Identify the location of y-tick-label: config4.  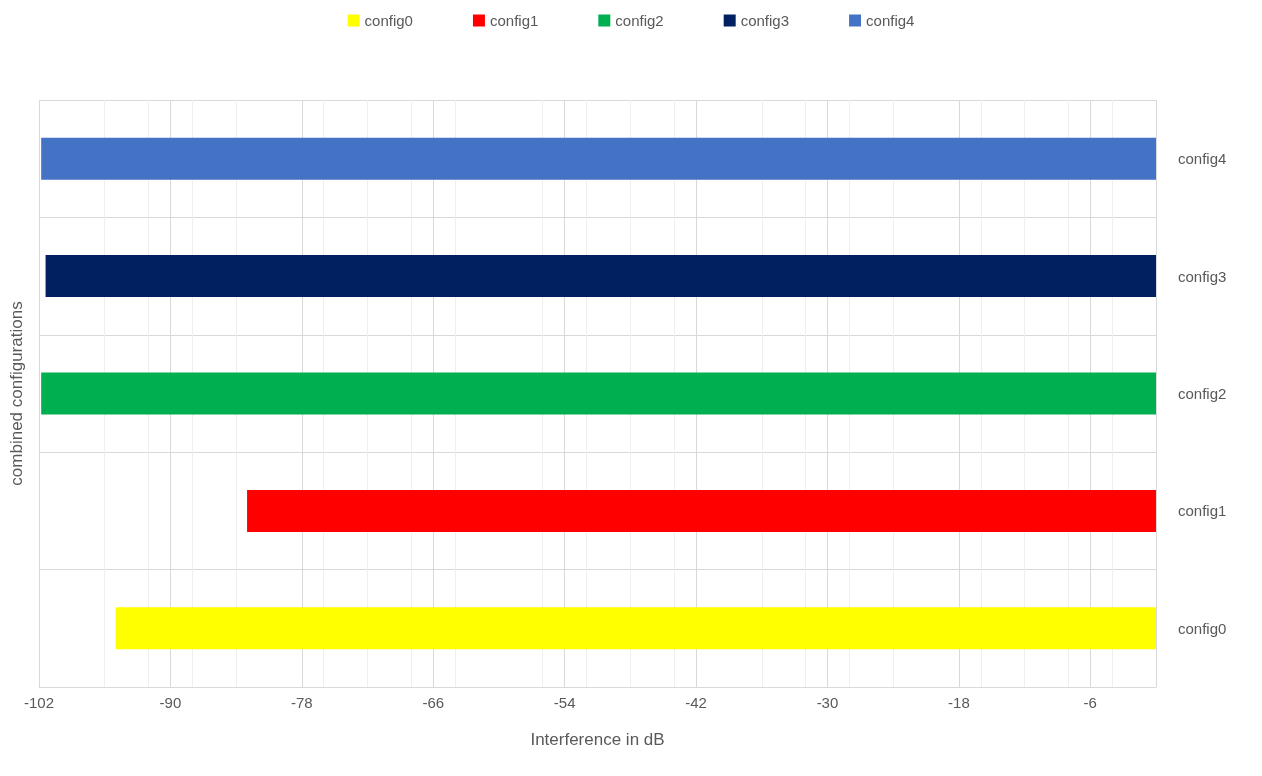
(1202, 159).